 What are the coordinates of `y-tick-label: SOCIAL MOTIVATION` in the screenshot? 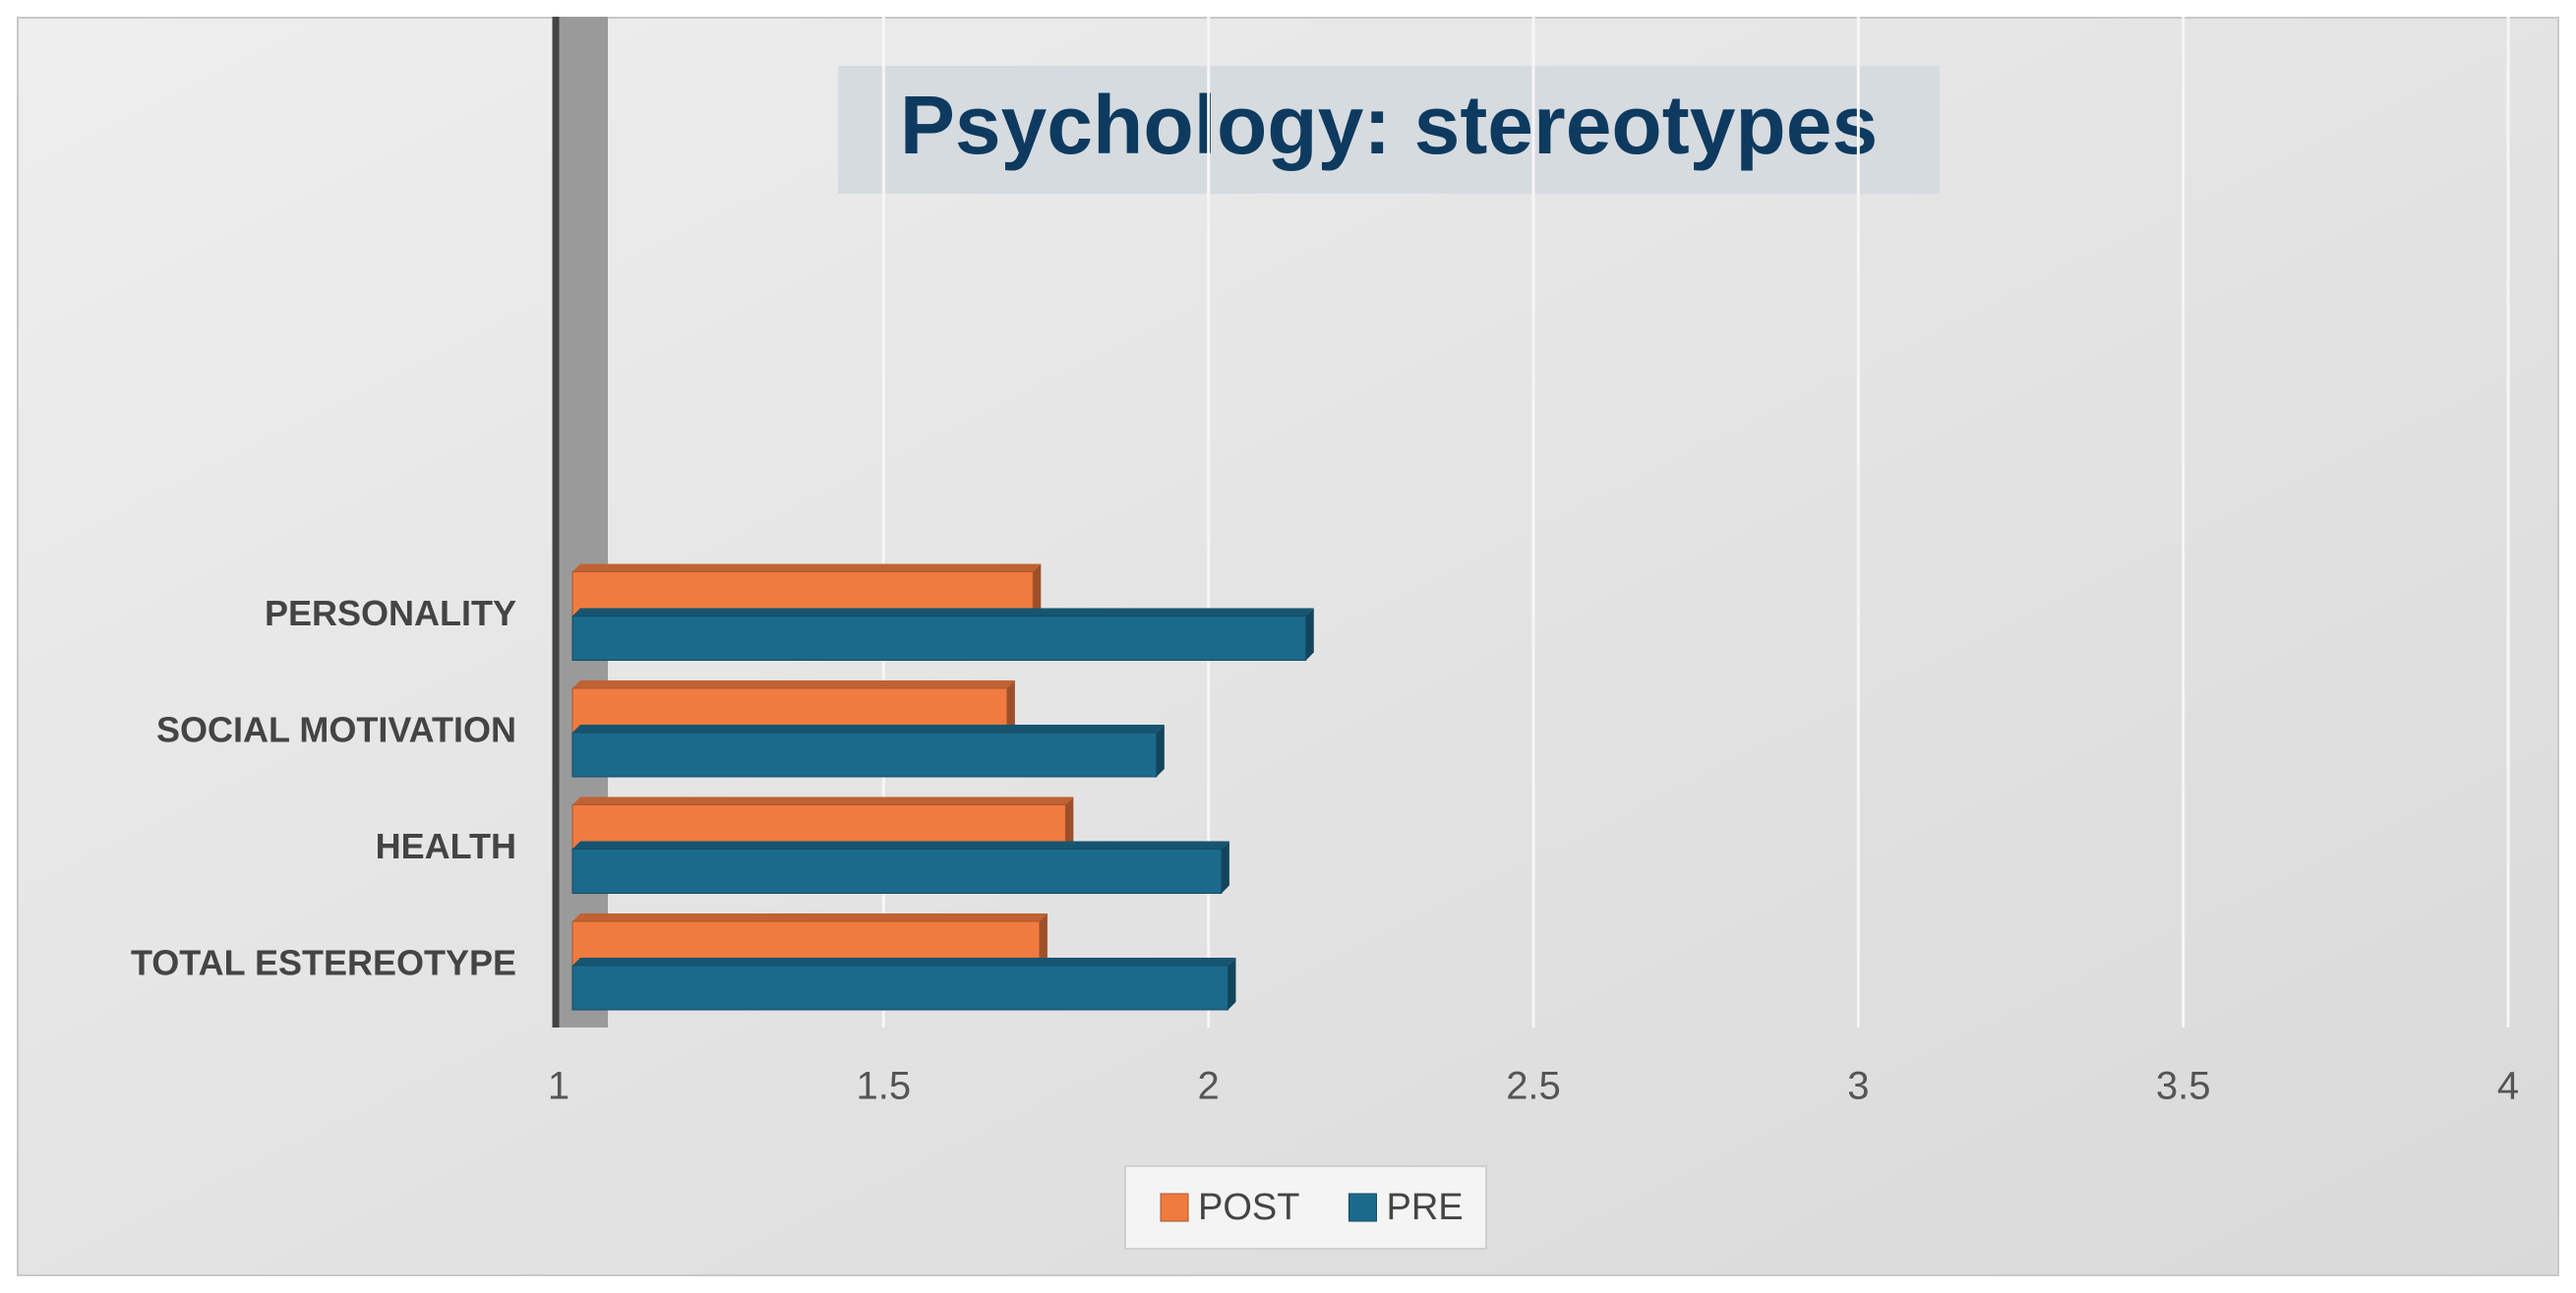 It's located at (336, 730).